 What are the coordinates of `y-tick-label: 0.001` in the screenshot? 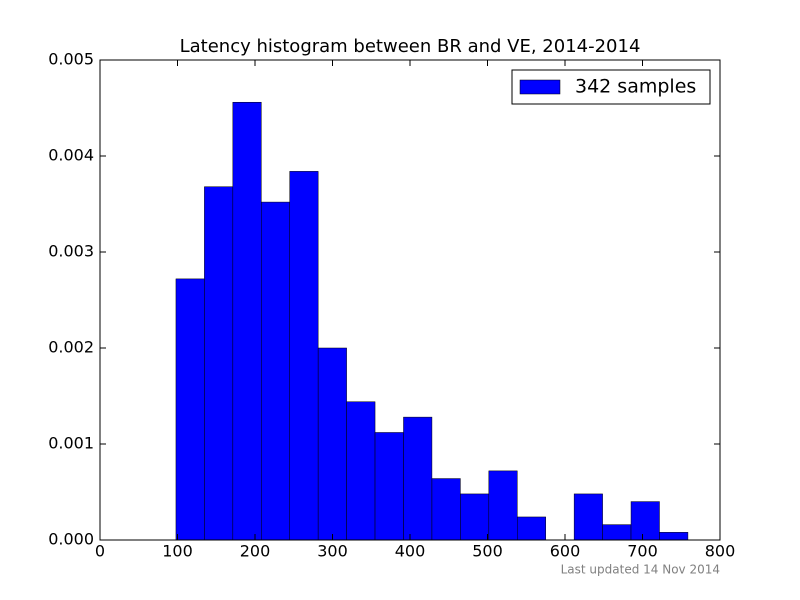 It's located at (71, 443).